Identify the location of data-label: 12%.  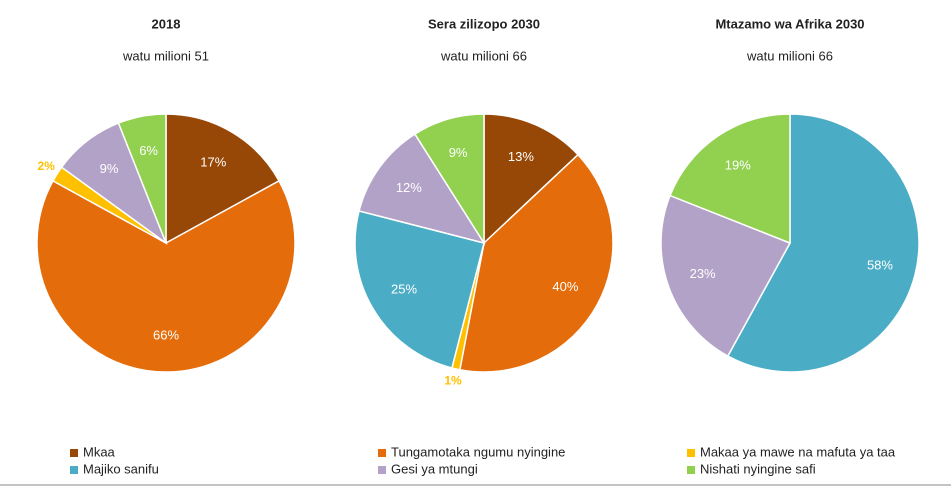
(409, 187).